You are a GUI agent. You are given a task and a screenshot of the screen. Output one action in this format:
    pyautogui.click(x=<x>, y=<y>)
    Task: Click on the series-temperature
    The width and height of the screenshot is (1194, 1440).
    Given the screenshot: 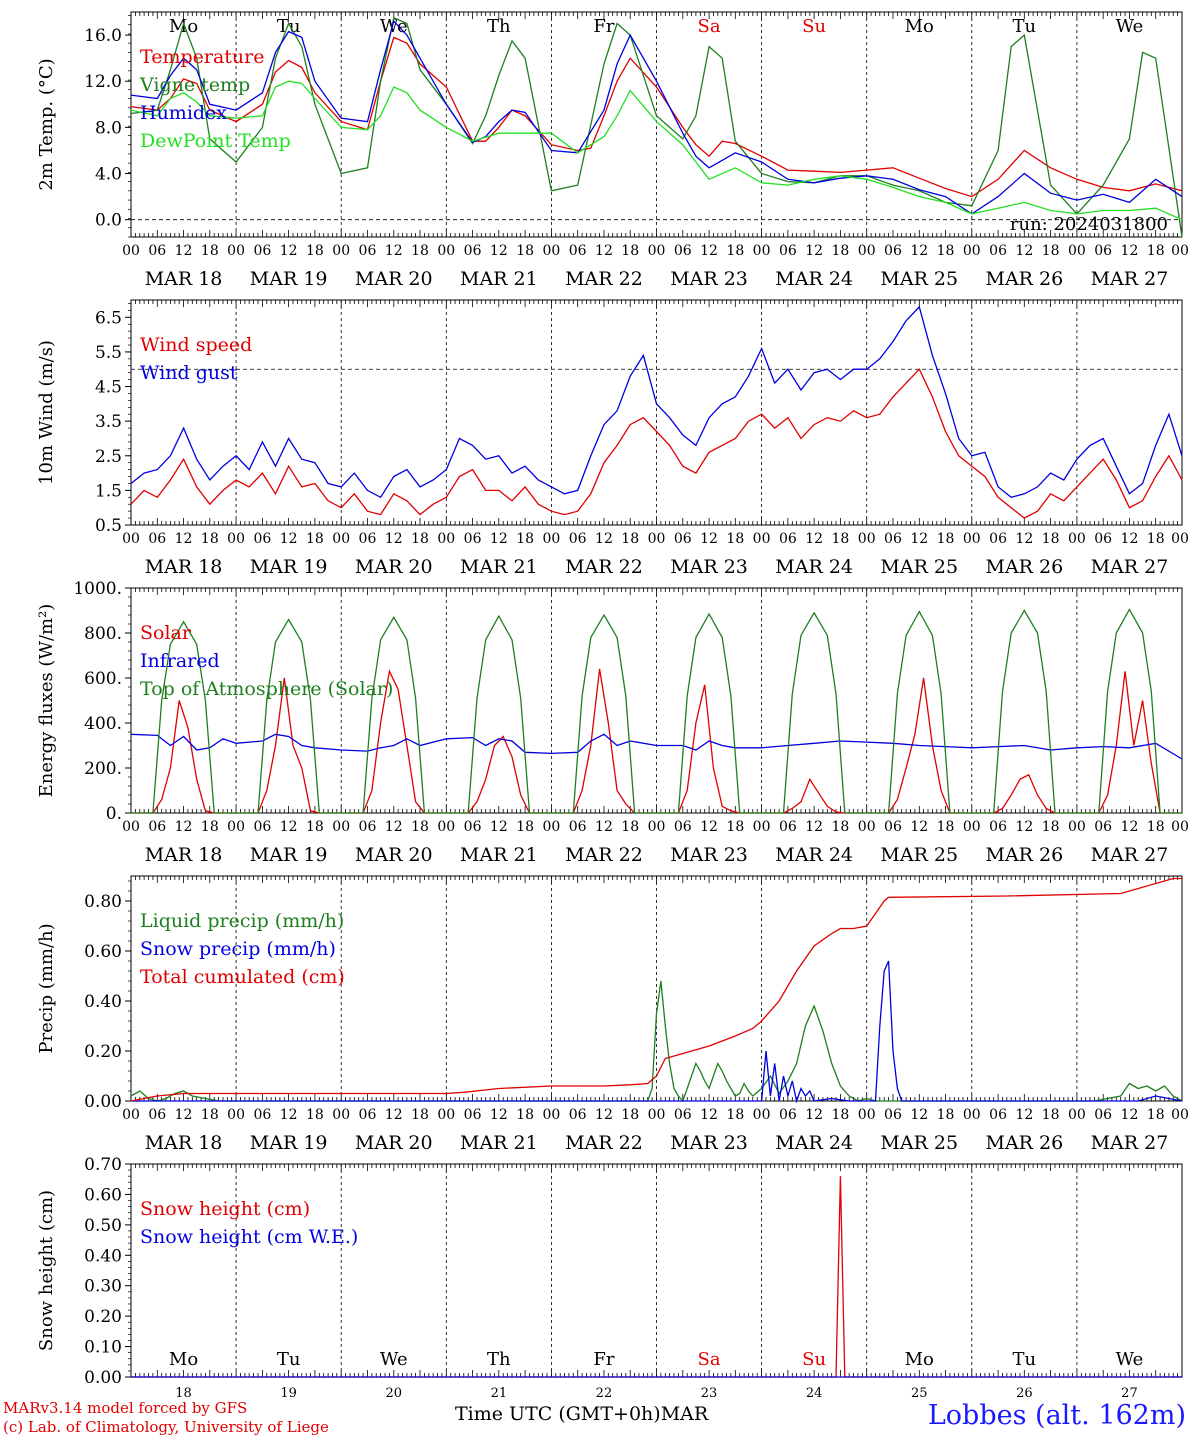 What is the action you would take?
    pyautogui.click(x=656, y=117)
    